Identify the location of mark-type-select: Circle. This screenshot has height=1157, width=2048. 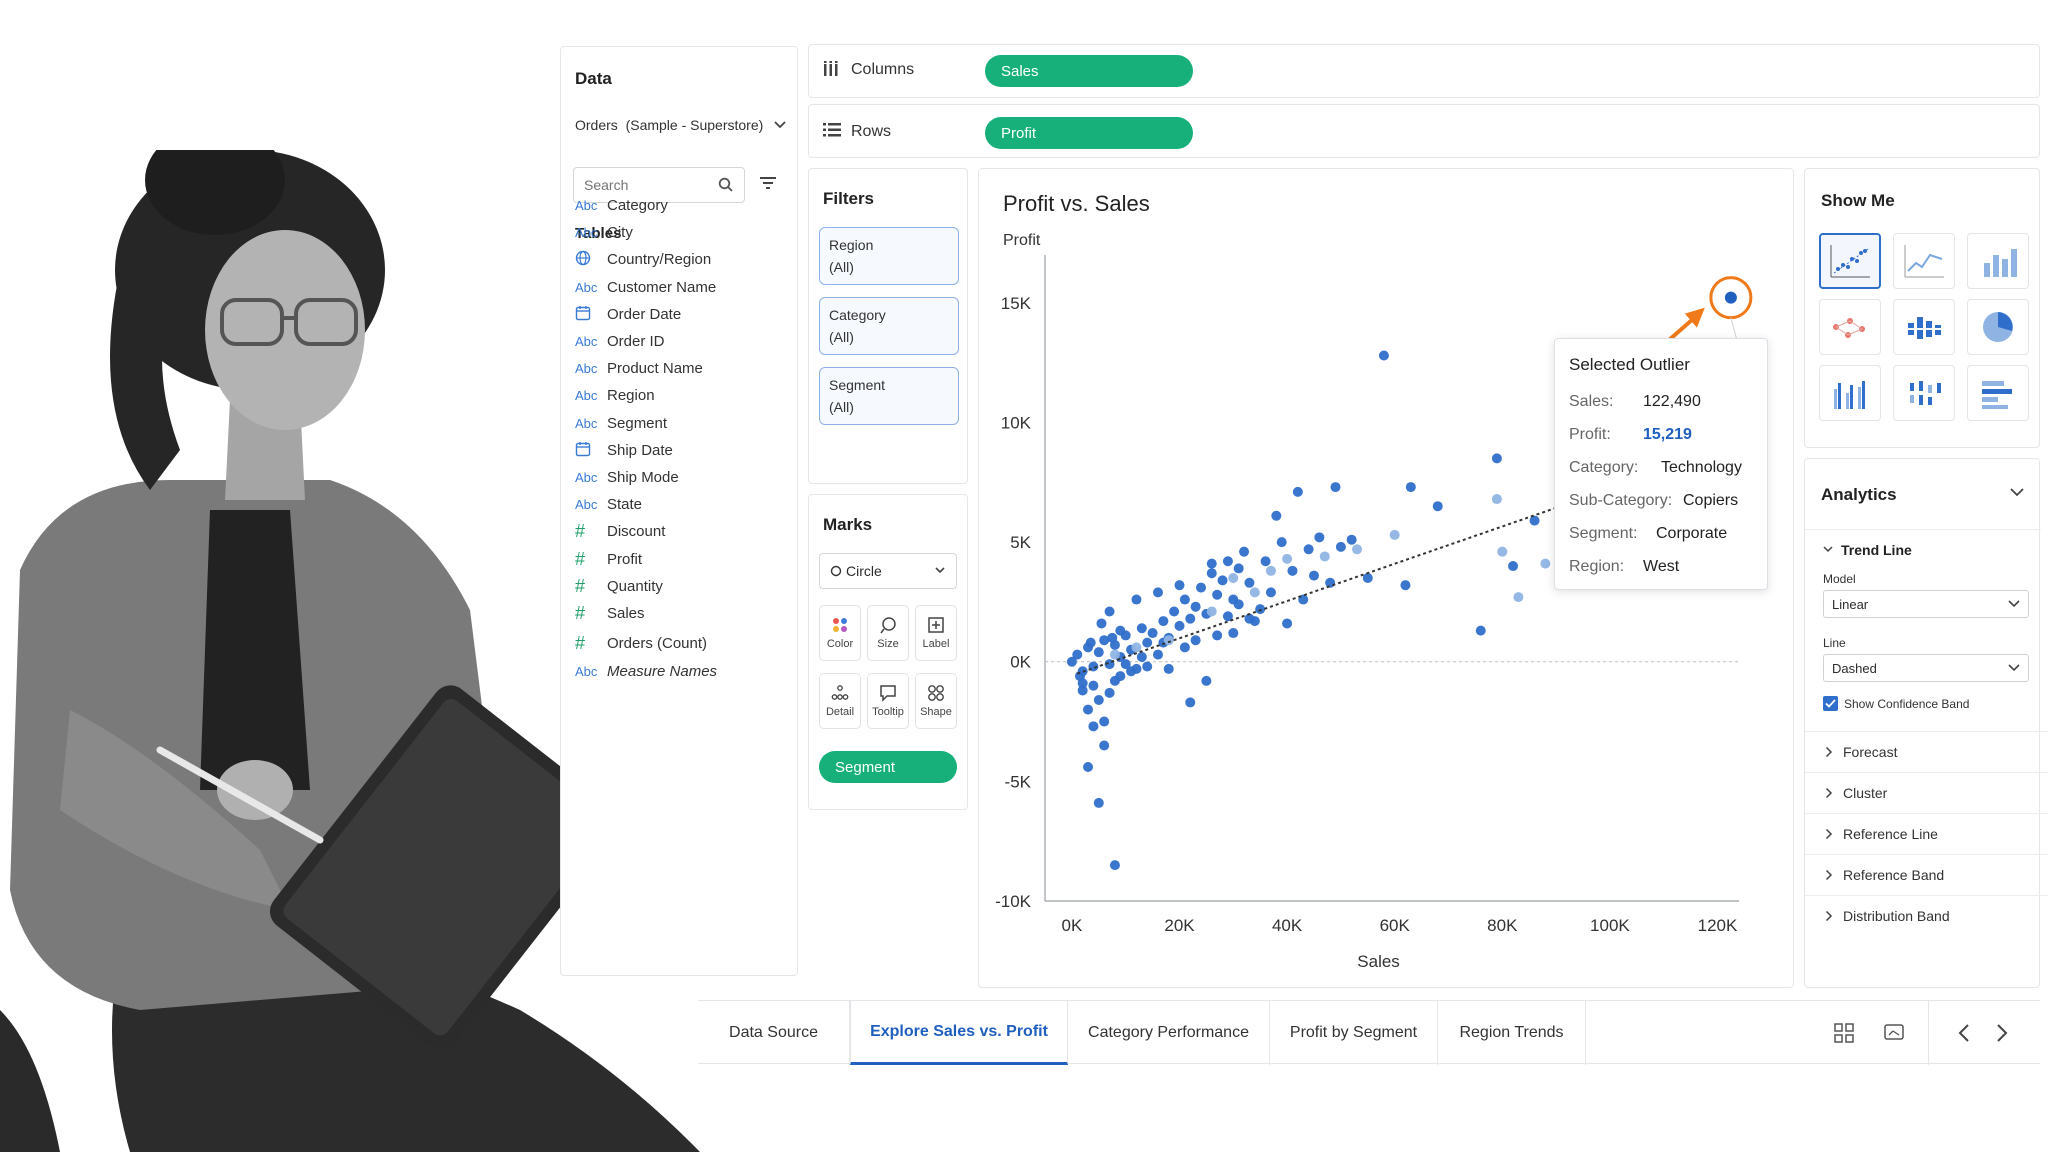
(888, 571).